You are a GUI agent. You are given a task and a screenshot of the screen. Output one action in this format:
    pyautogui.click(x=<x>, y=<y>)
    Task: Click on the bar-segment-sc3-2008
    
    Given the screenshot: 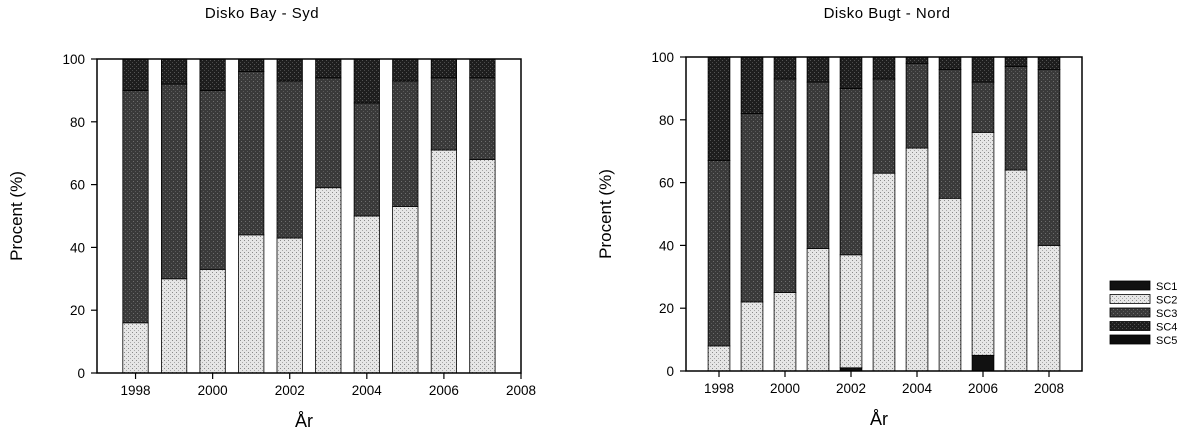 What is the action you would take?
    pyautogui.click(x=1049, y=157)
    